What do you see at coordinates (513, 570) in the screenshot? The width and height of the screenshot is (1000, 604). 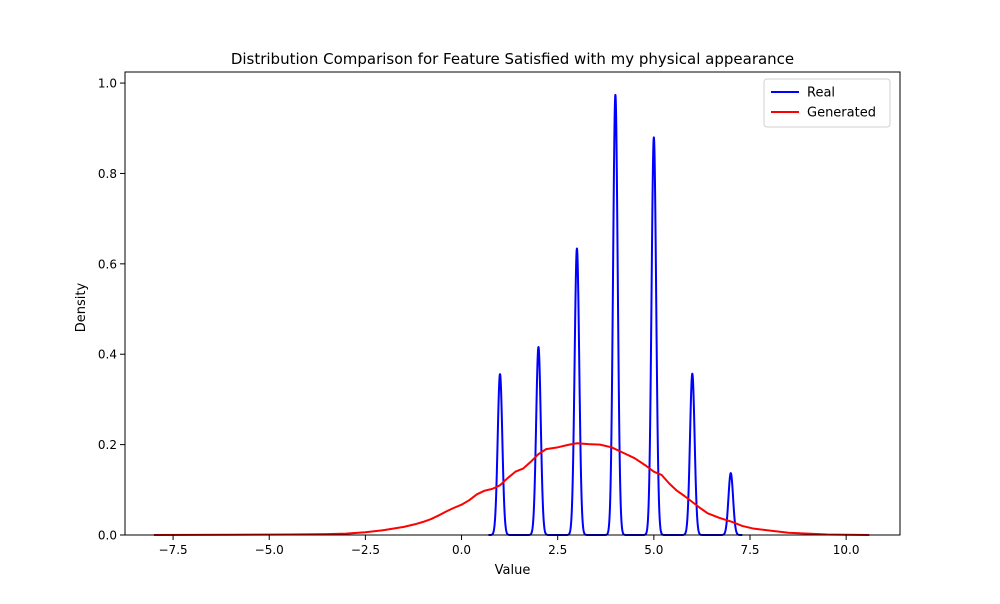 I see `x-axis-label: Value` at bounding box center [513, 570].